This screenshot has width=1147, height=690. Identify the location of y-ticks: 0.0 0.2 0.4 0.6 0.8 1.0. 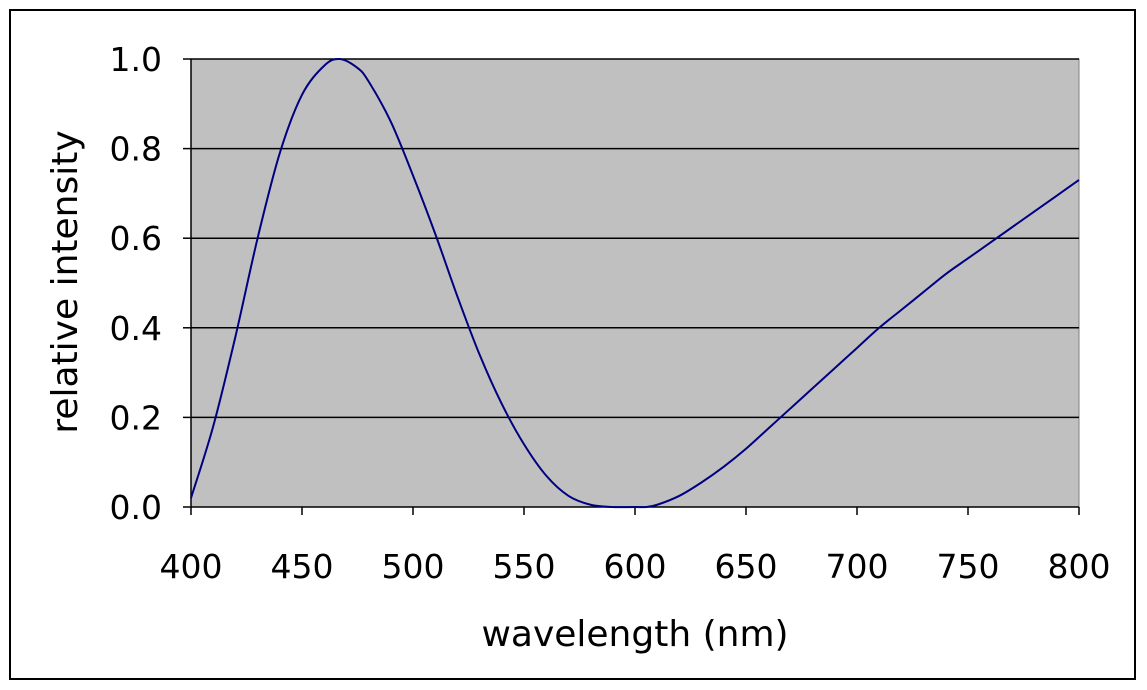
(150, 283).